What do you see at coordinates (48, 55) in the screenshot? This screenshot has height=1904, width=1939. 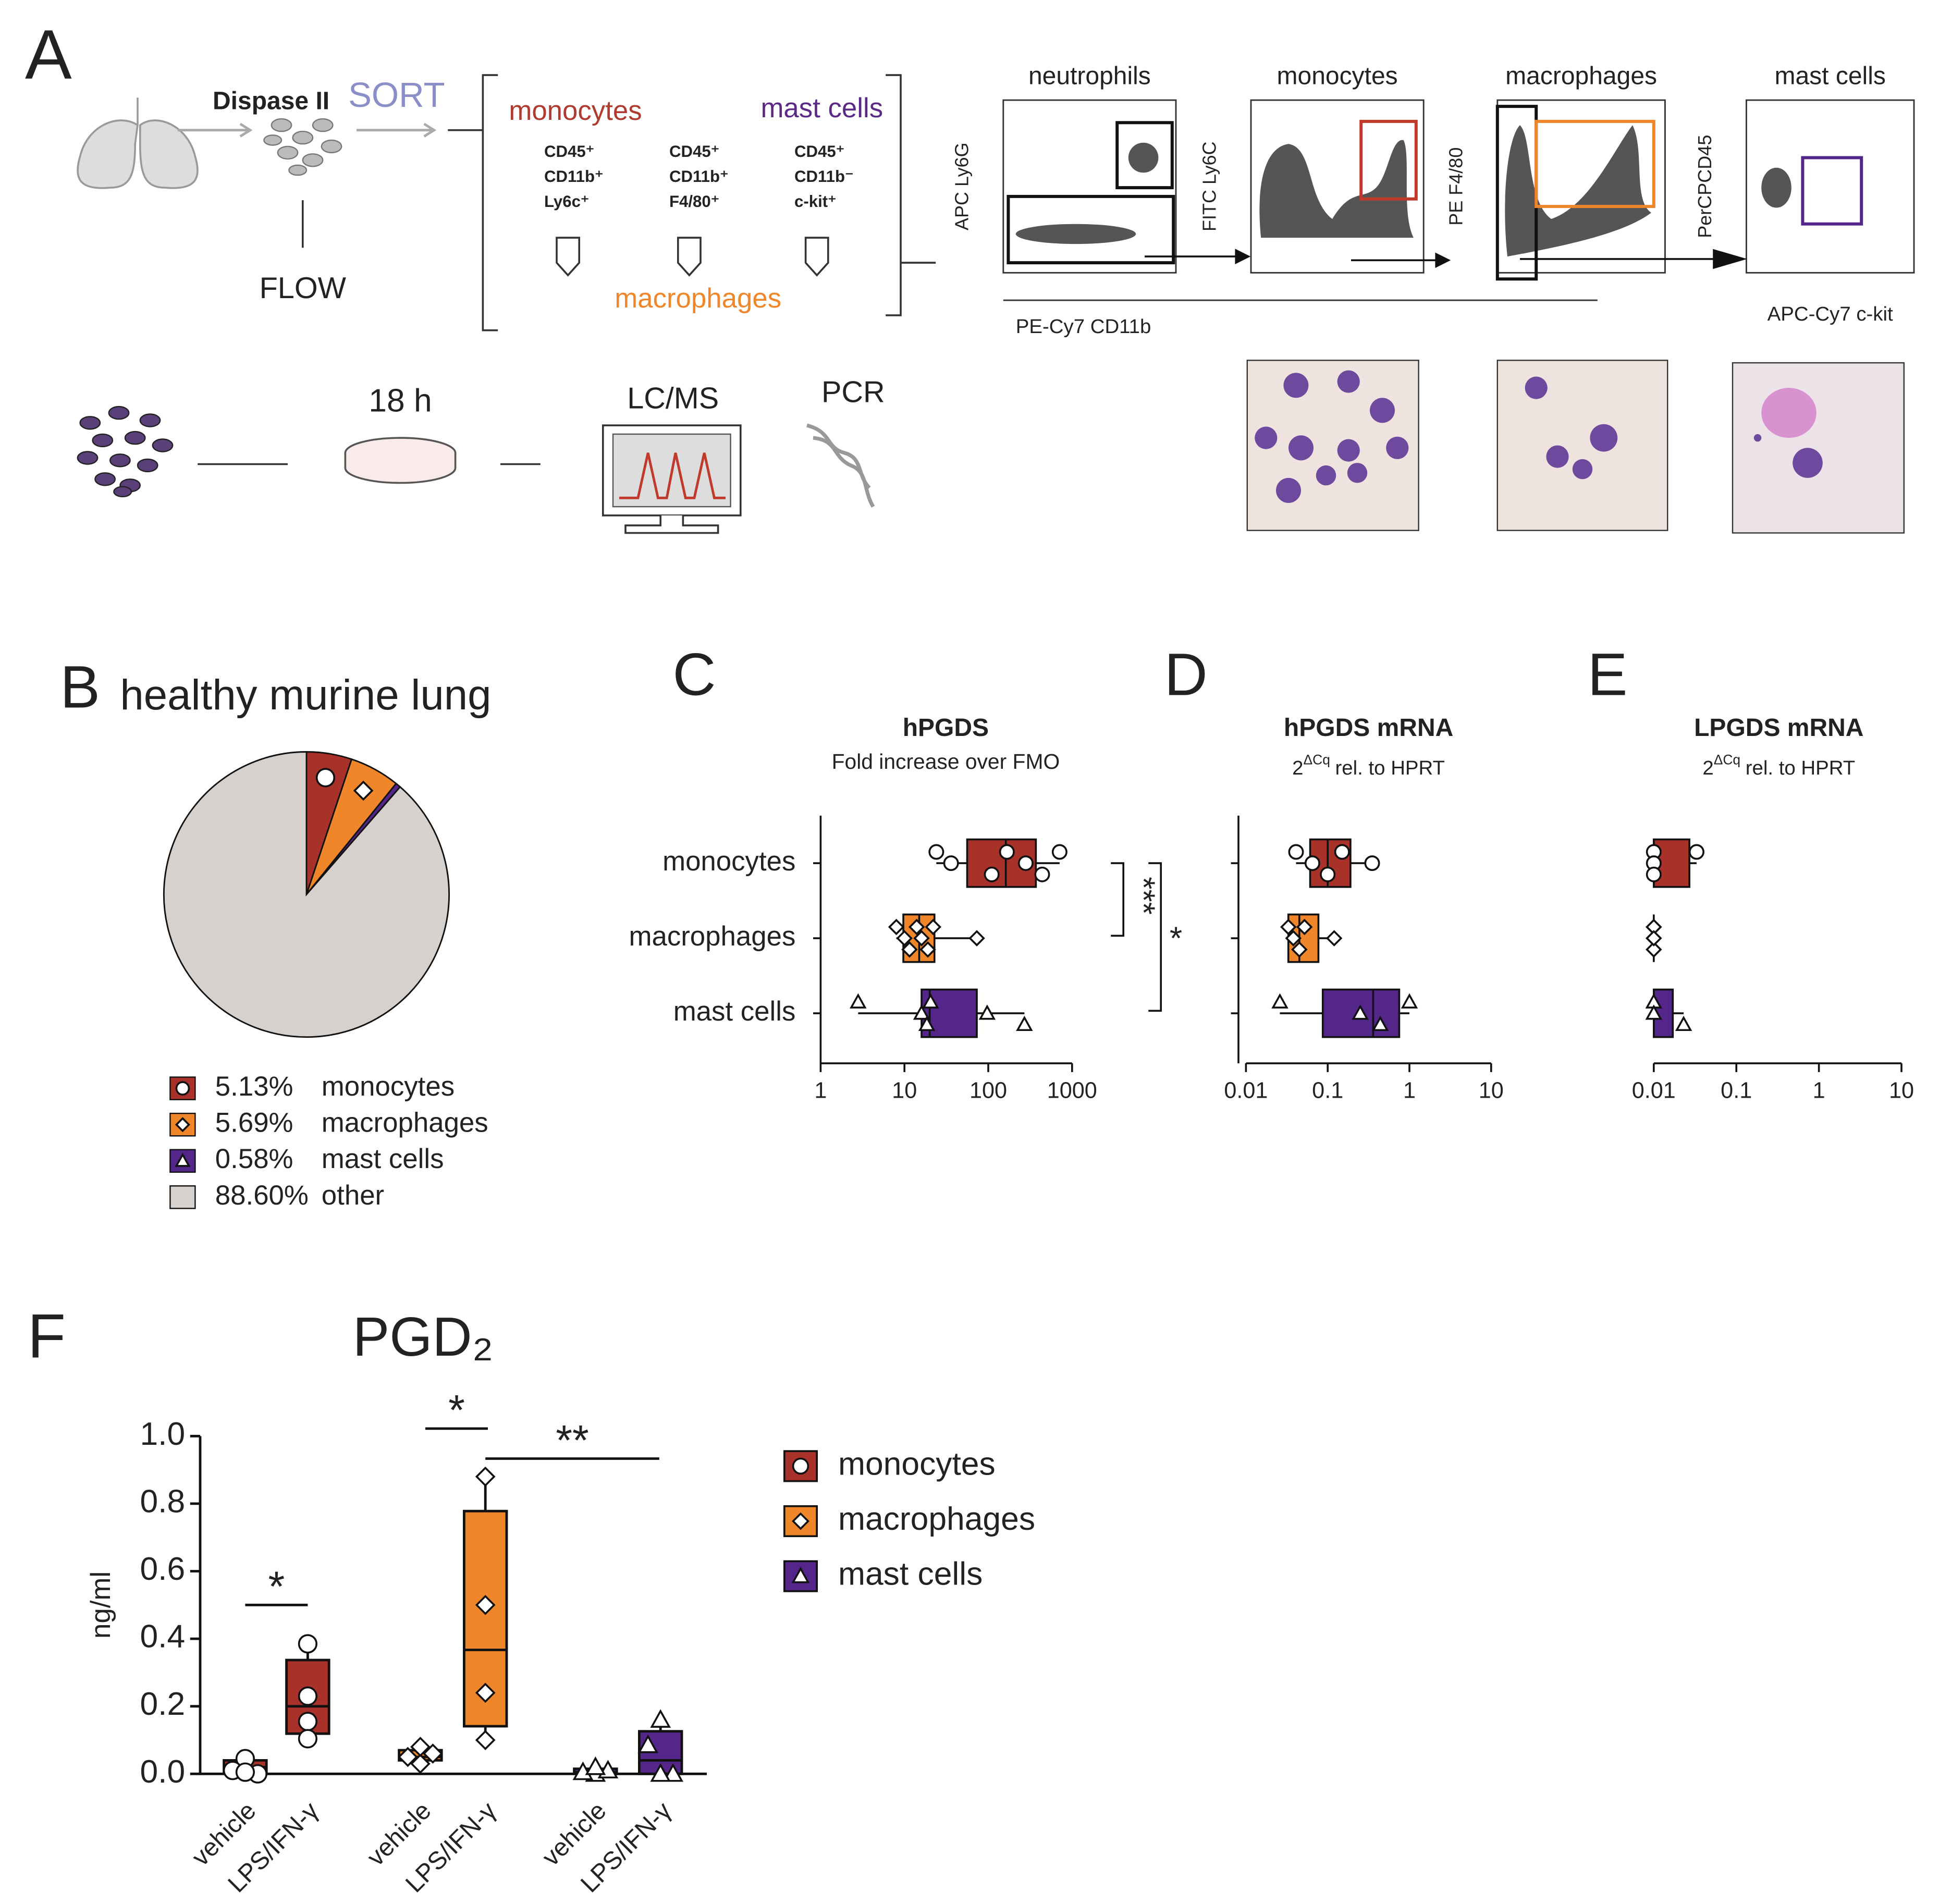 I see `panel-letter: A` at bounding box center [48, 55].